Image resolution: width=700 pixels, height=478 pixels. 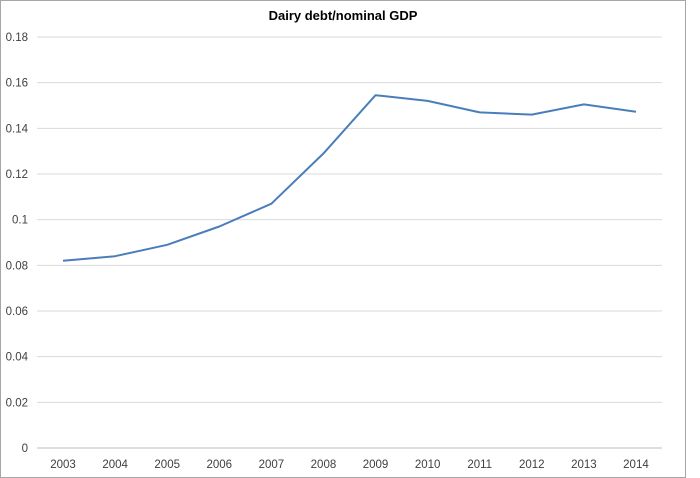 What do you see at coordinates (272, 465) in the screenshot?
I see `x-tick-label: 2007` at bounding box center [272, 465].